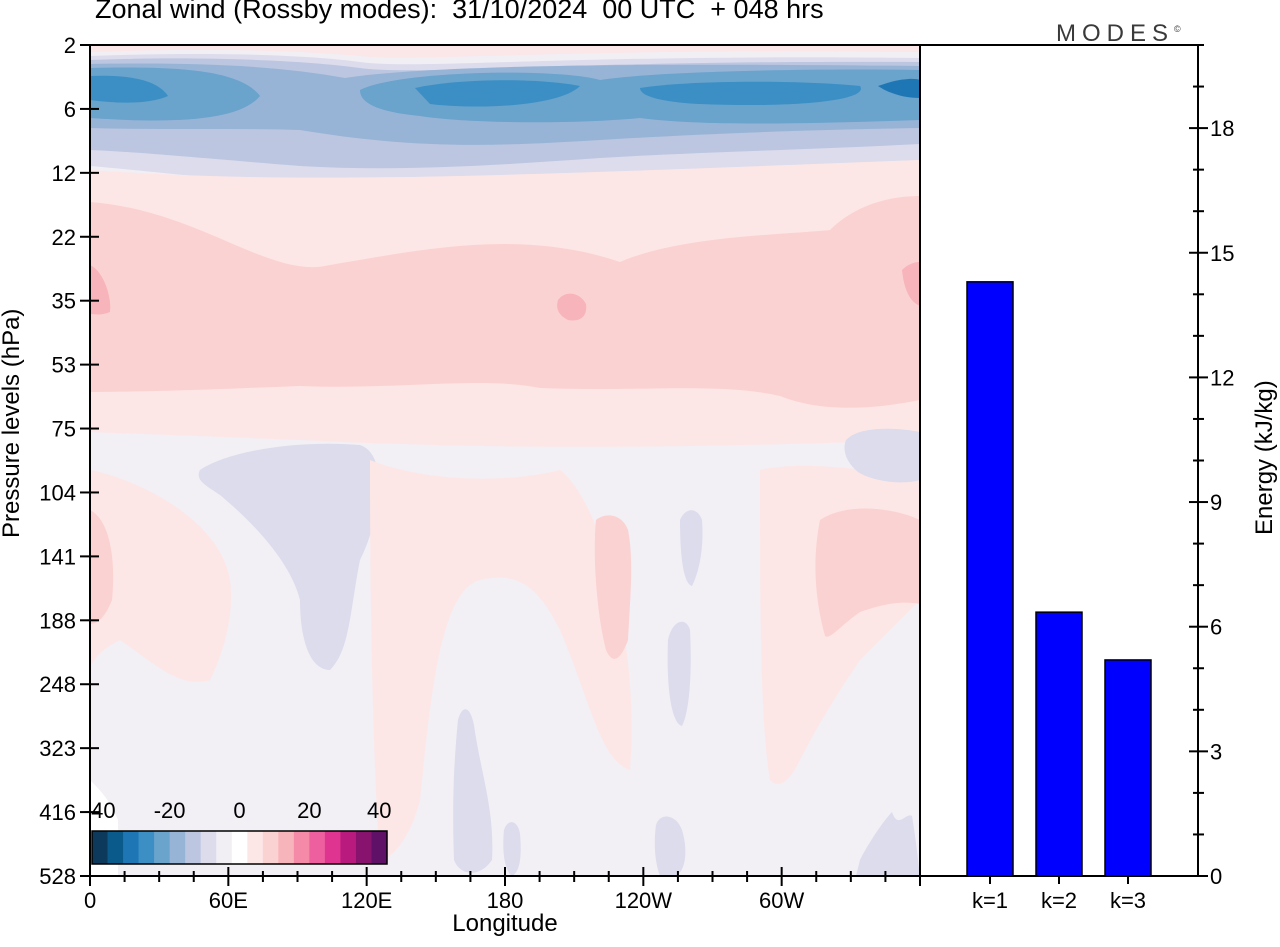 This screenshot has width=1280, height=947. Describe the element at coordinates (1128, 900) in the screenshot. I see `bar-category-label: k=3` at that location.